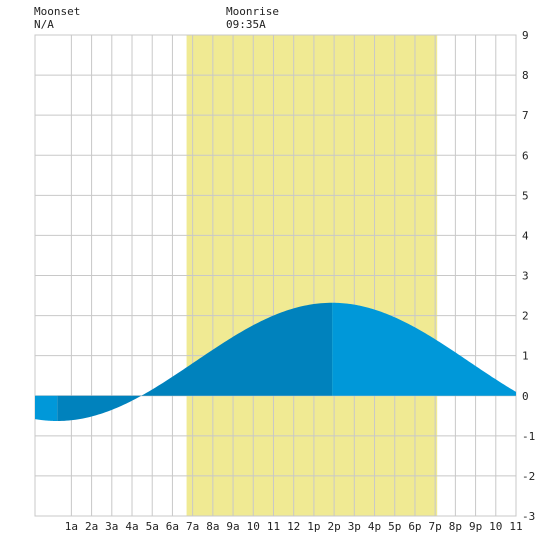 This screenshot has width=550, height=550. I want to click on x-tick-label: 7a, so click(192, 526).